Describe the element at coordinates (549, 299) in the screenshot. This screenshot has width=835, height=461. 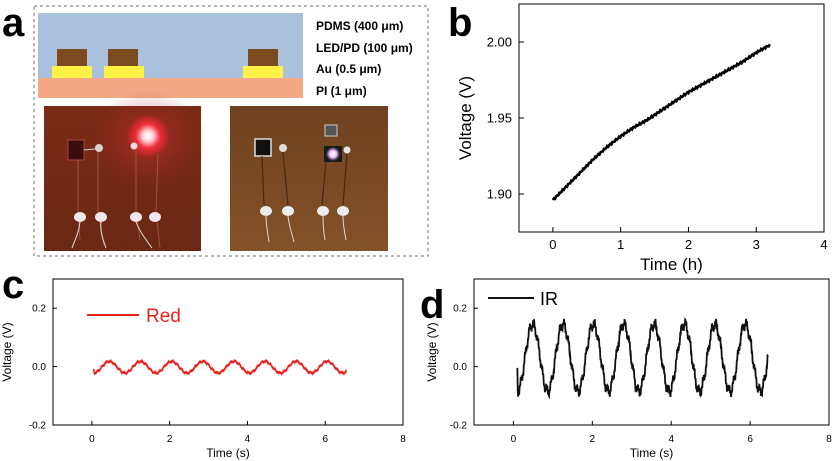
I see `legend-label-ir: IR` at that location.